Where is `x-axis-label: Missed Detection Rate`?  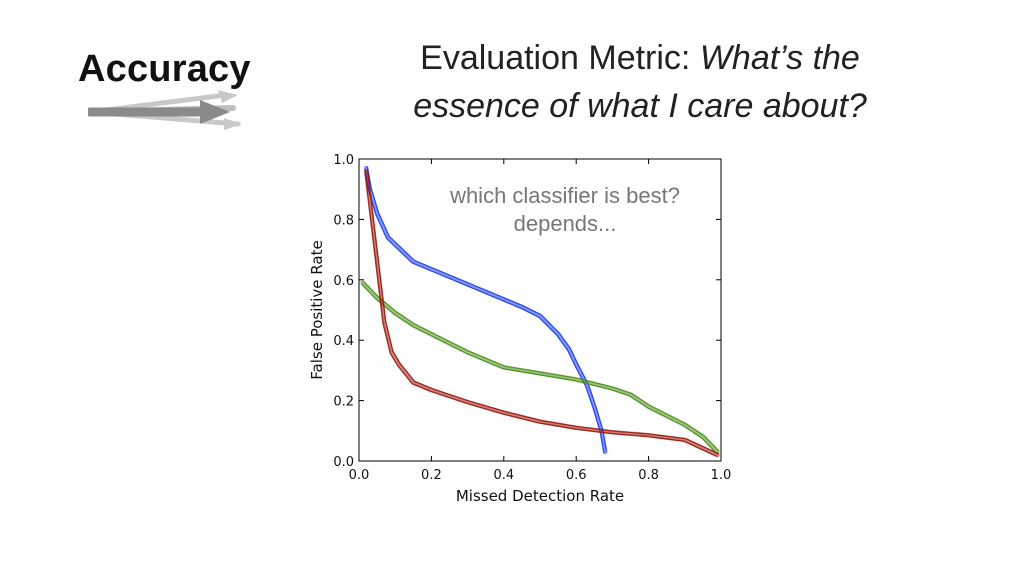 x-axis-label: Missed Detection Rate is located at coordinates (540, 496).